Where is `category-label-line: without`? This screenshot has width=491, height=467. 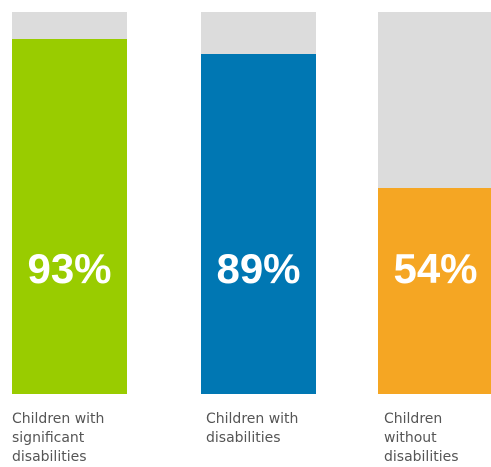
category-label-line: without is located at coordinates (410, 438).